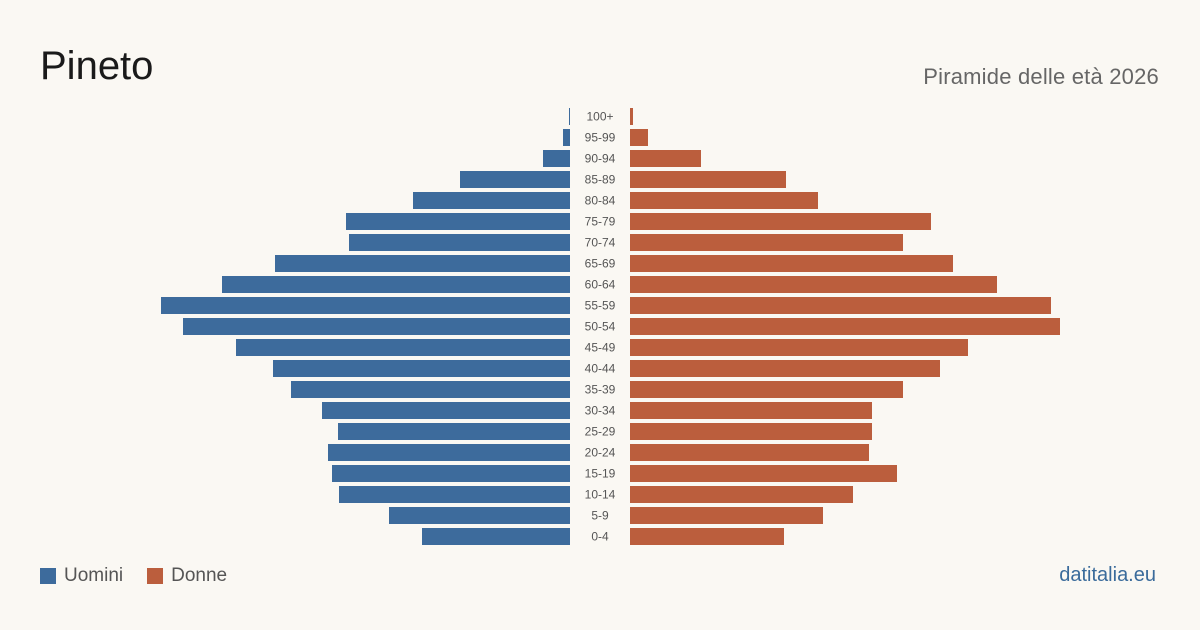 This screenshot has width=1200, height=630. What do you see at coordinates (199, 575) in the screenshot?
I see `legend-label-women: Donne` at bounding box center [199, 575].